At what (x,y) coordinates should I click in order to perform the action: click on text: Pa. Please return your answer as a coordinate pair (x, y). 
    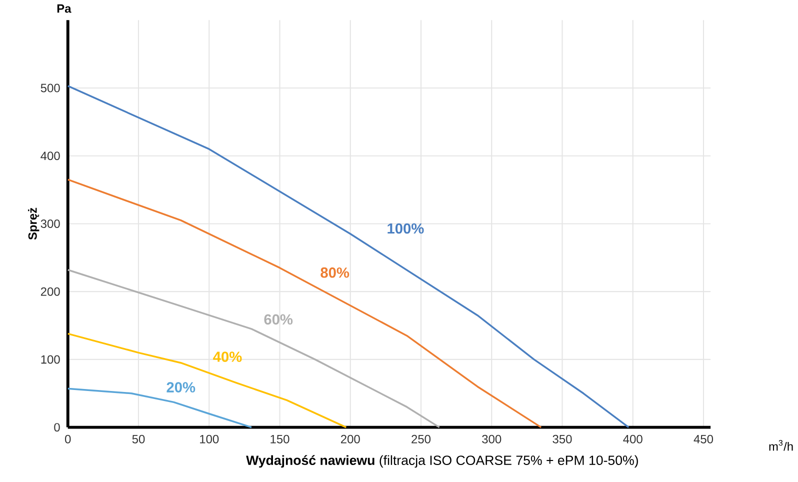
    Looking at the image, I should click on (64, 8).